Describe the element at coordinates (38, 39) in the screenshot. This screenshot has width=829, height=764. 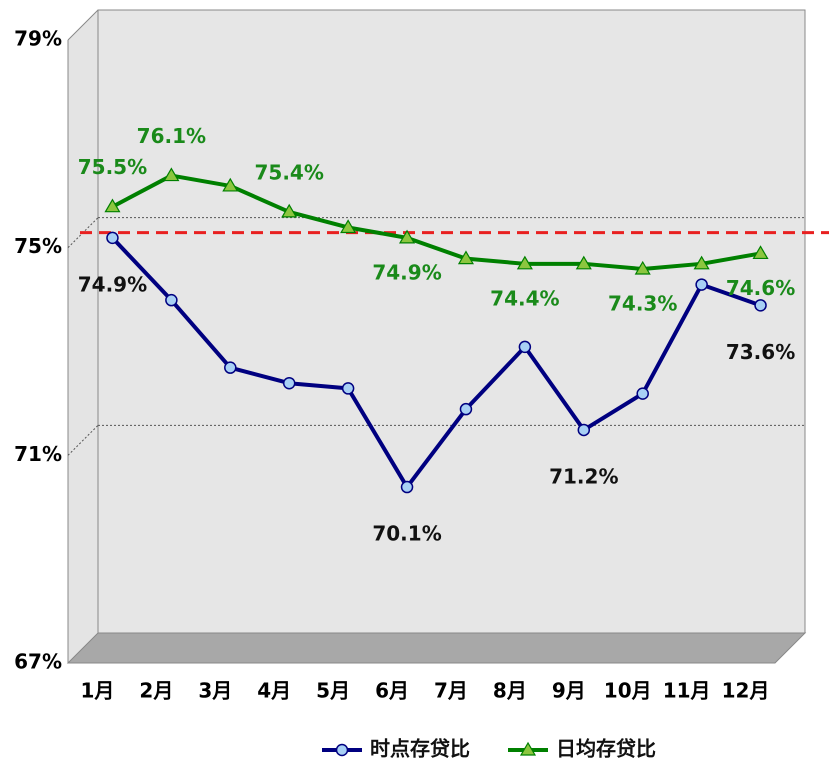
I see `y-tick-label: 79%` at that location.